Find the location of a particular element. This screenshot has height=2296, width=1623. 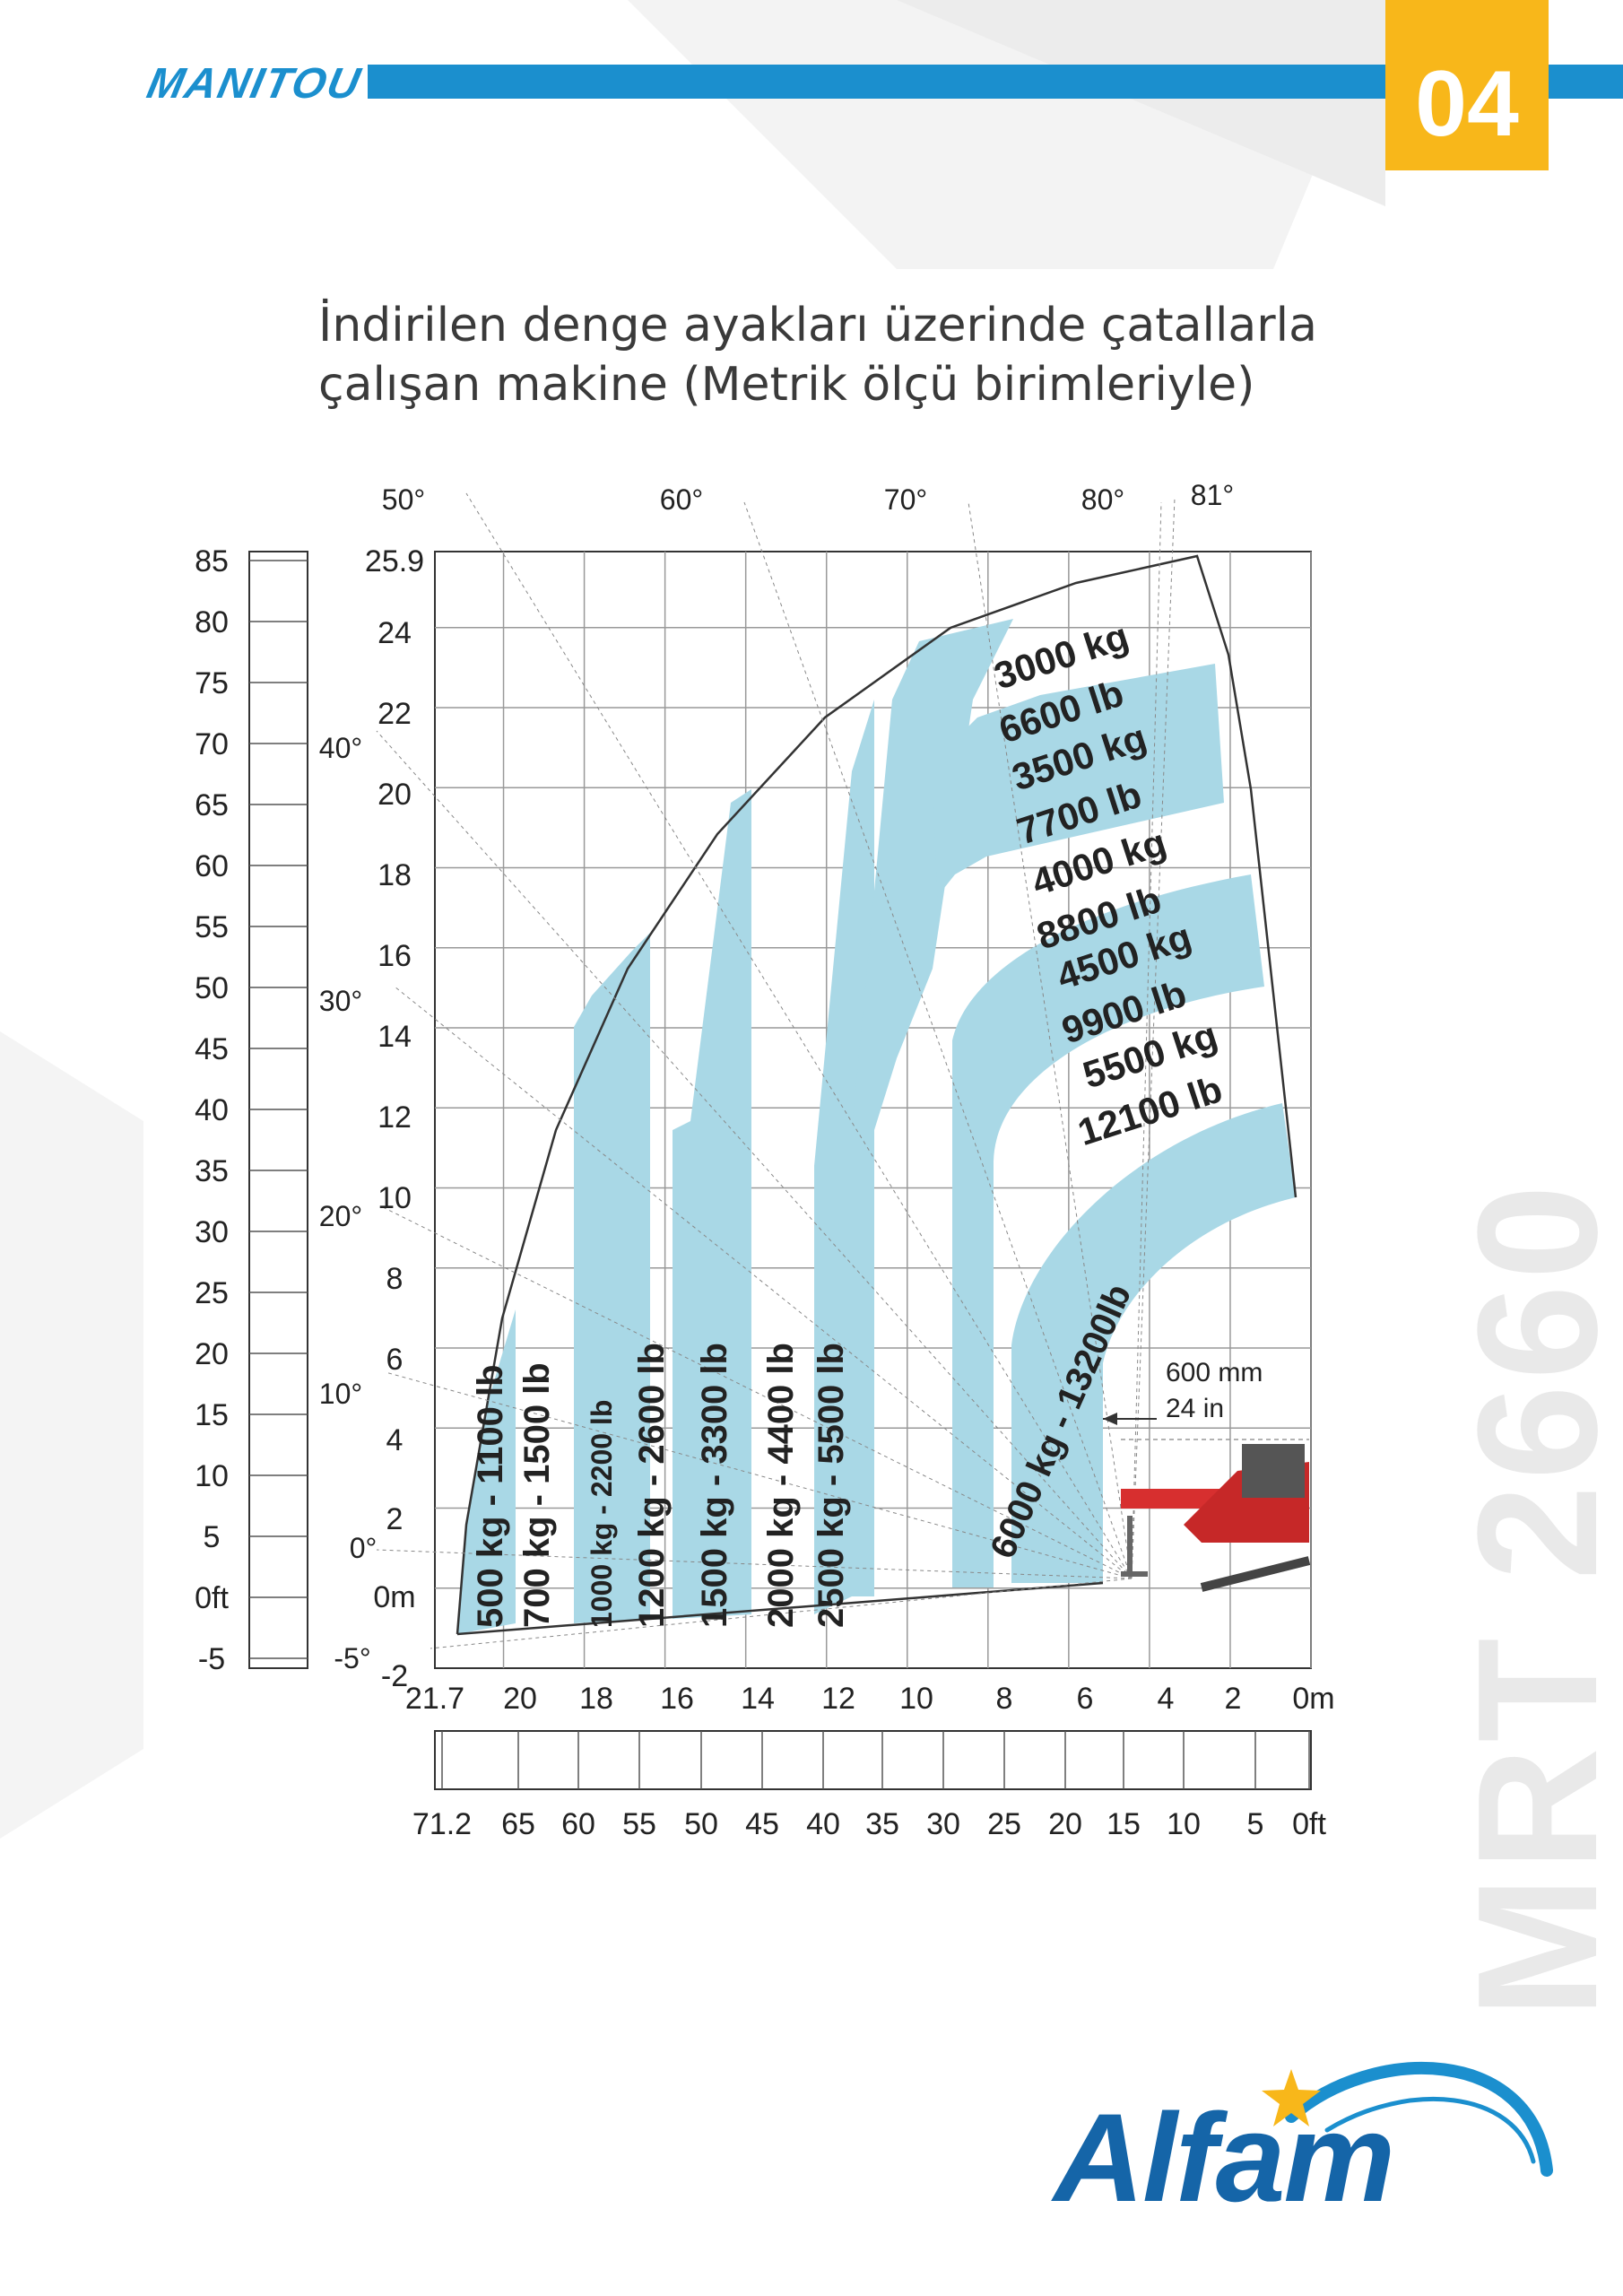

y-axis-tick-m: 2 is located at coordinates (395, 1519).